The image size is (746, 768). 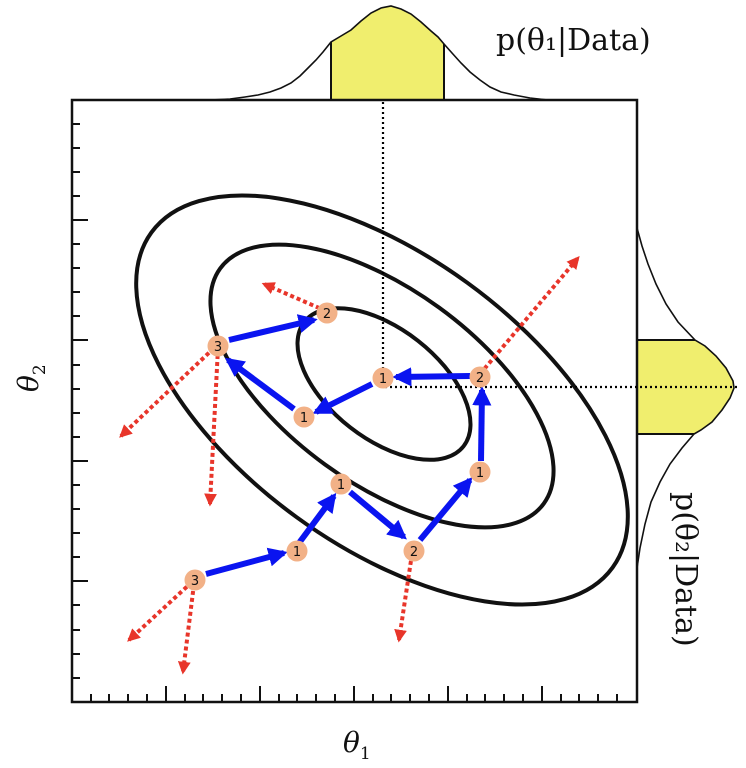 I want to click on top-marginal-curve, so click(x=379, y=53).